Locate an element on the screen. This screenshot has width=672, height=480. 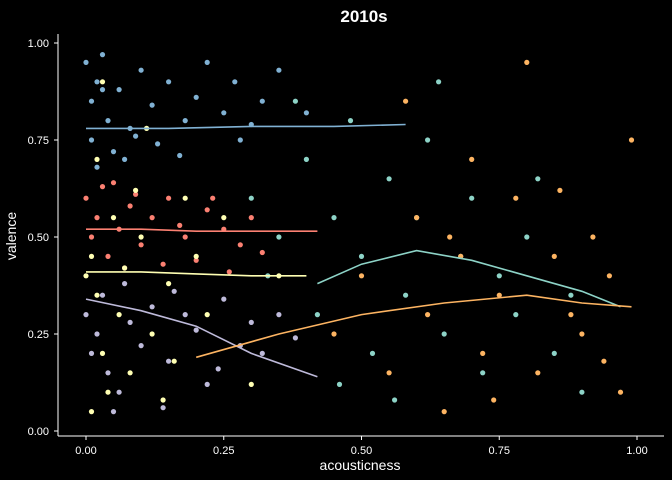
y-tick-label: 0.50 is located at coordinates (38, 238).